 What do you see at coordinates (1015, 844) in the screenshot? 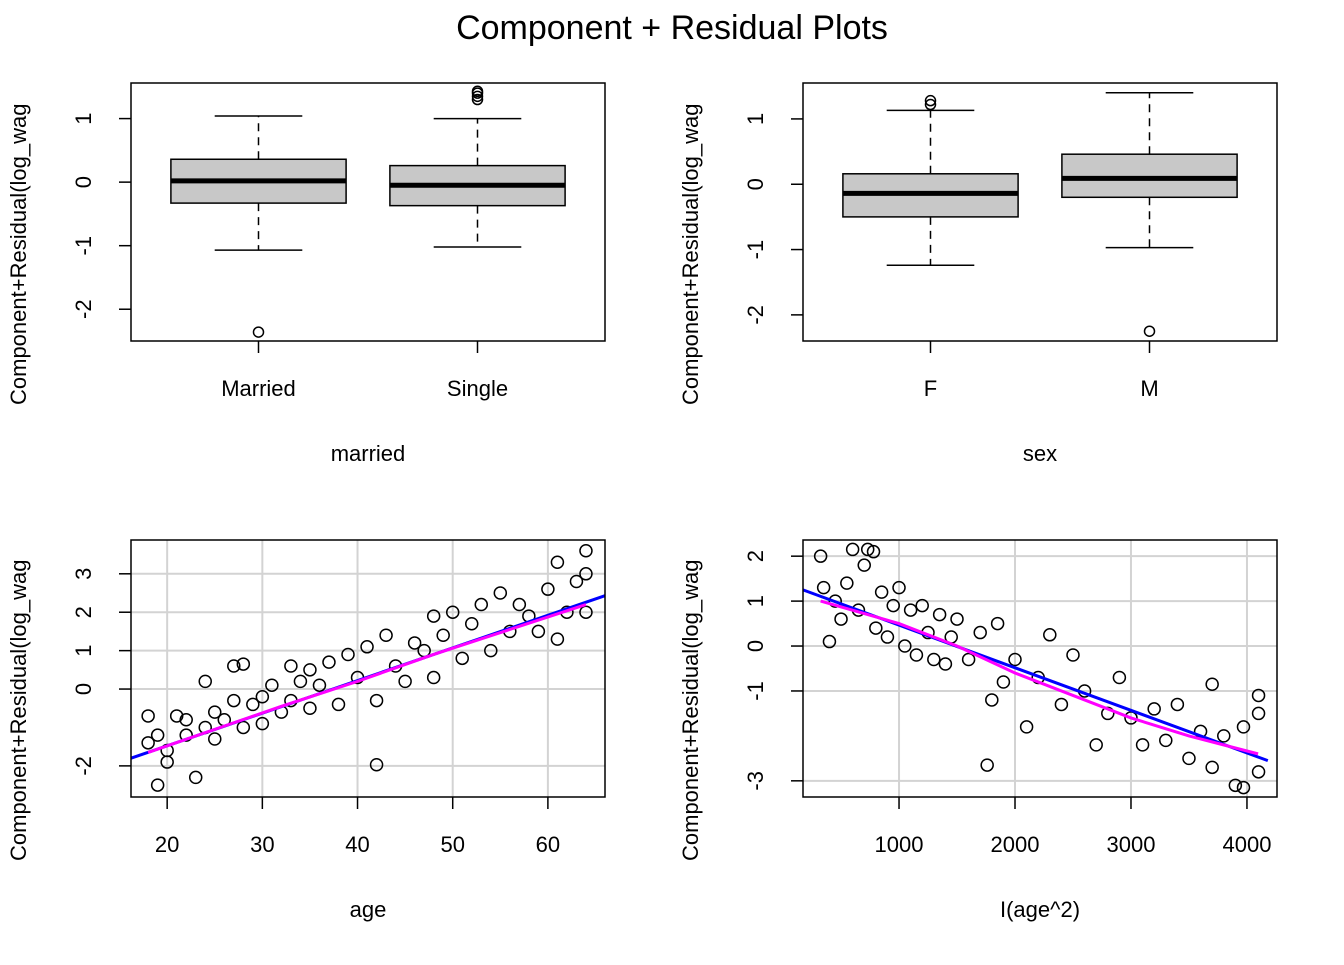
I see `x-tick-label: 2000` at bounding box center [1015, 844].